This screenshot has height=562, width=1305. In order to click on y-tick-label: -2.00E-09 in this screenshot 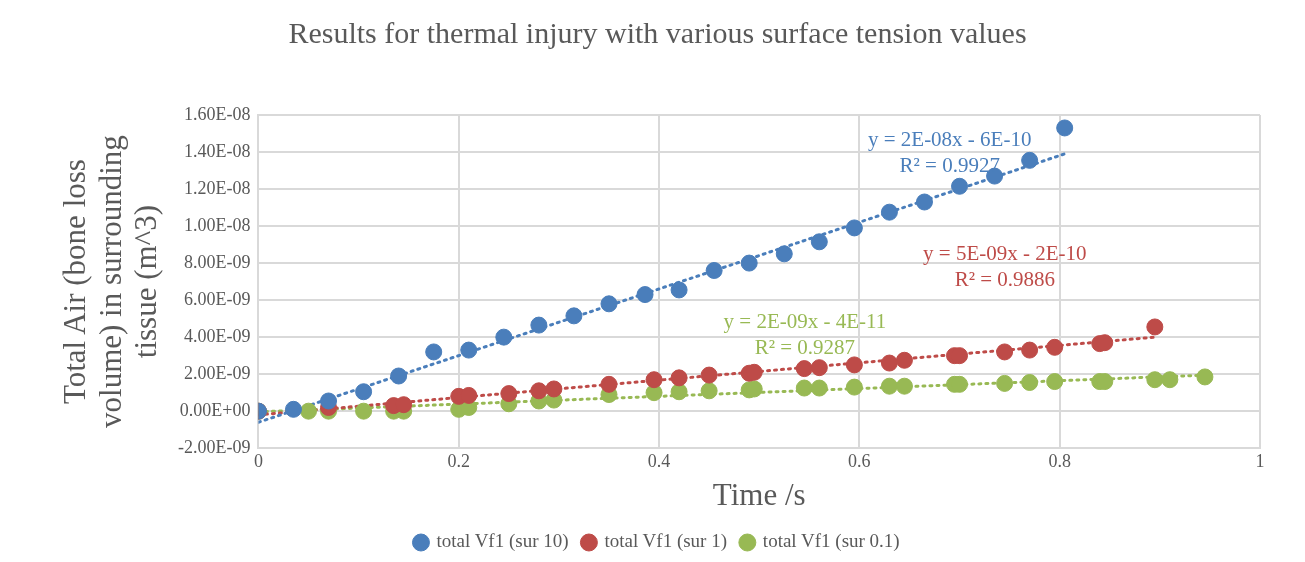, I will do `click(214, 446)`.